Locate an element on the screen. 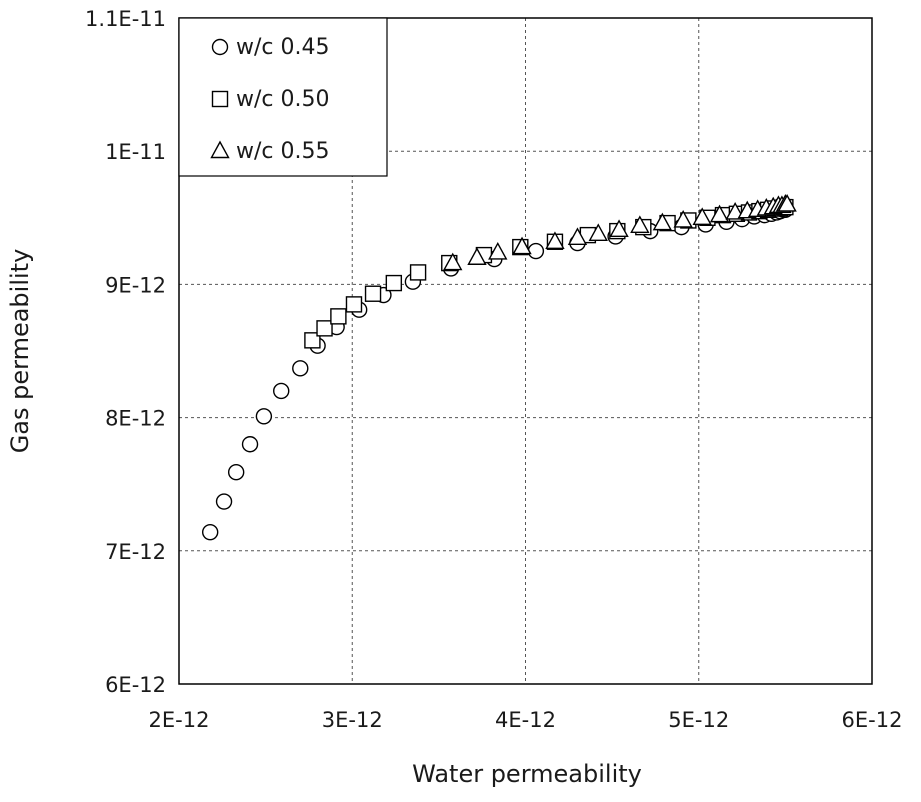  x-axis-title: Water permeability is located at coordinates (527, 774).